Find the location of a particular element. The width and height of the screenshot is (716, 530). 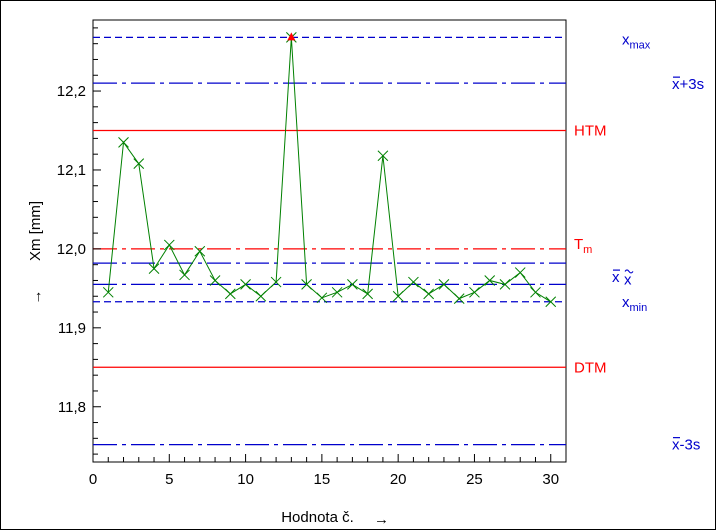

ref-label-htm: HTM is located at coordinates (590, 131).